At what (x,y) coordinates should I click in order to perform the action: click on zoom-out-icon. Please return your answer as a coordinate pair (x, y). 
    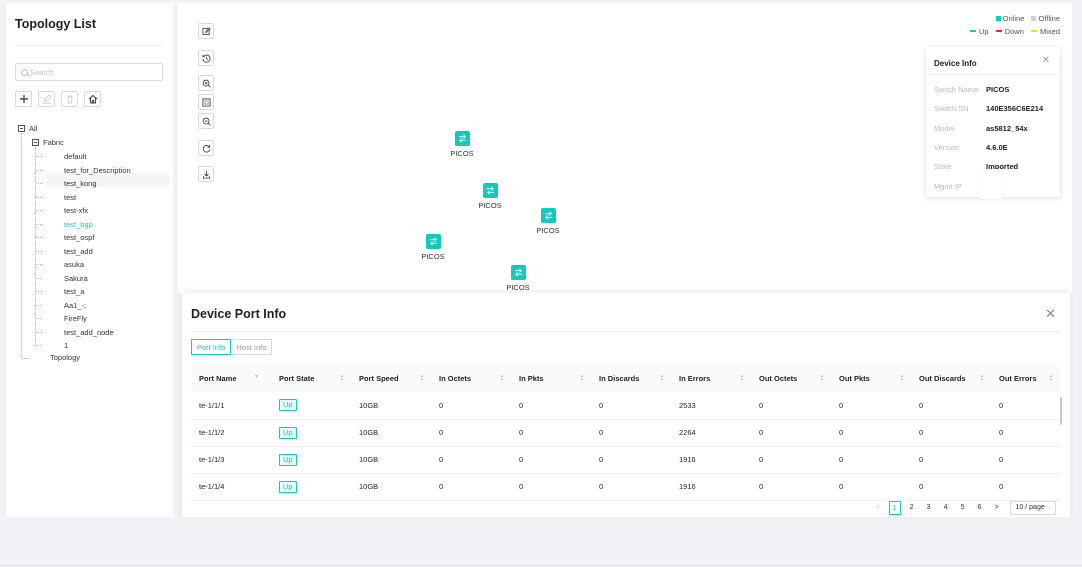
    Looking at the image, I should click on (206, 121).